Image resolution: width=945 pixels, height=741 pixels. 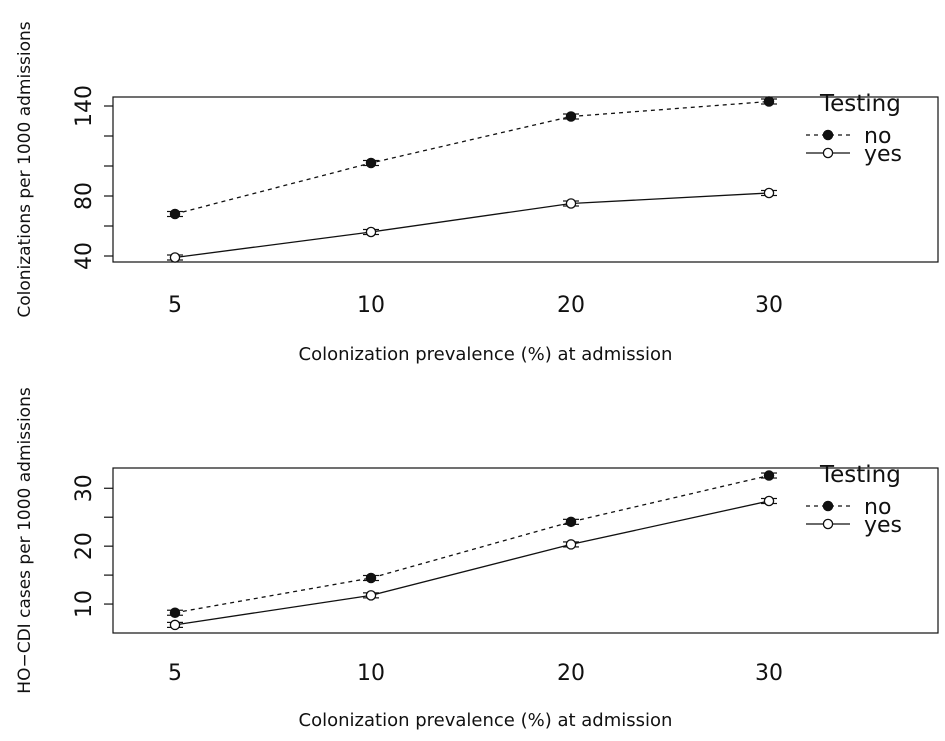 I want to click on y-tick-label: 30, so click(x=84, y=488).